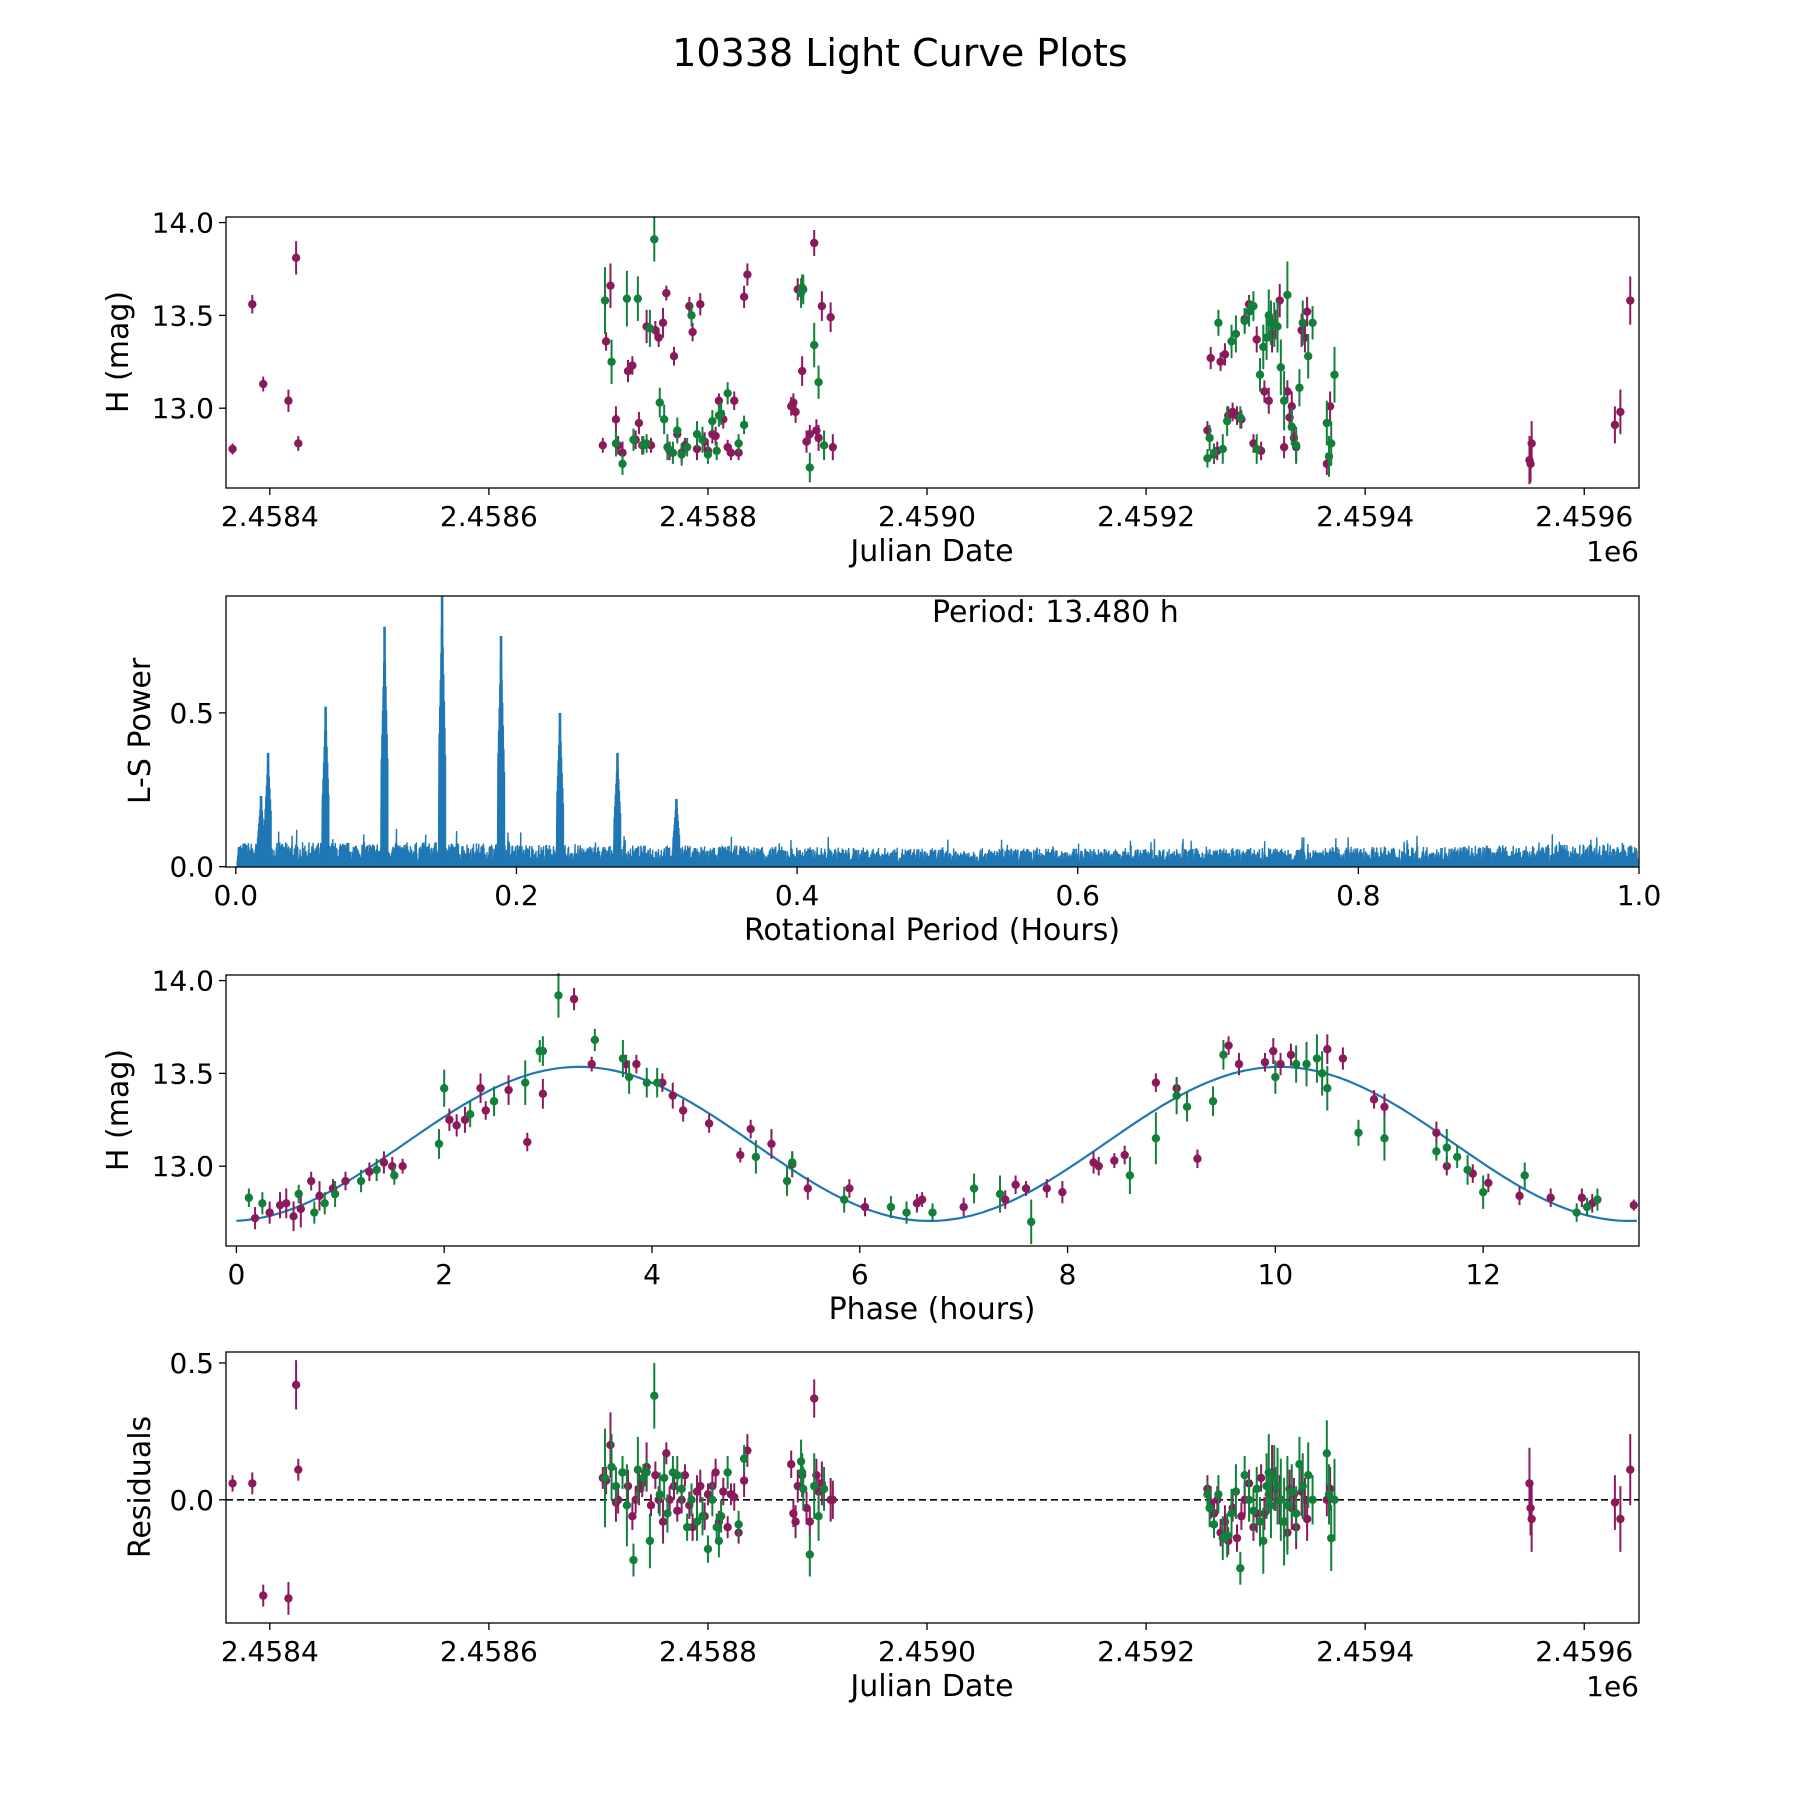  What do you see at coordinates (1358, 895) in the screenshot?
I see `periodogram-xtick-label: 0.8` at bounding box center [1358, 895].